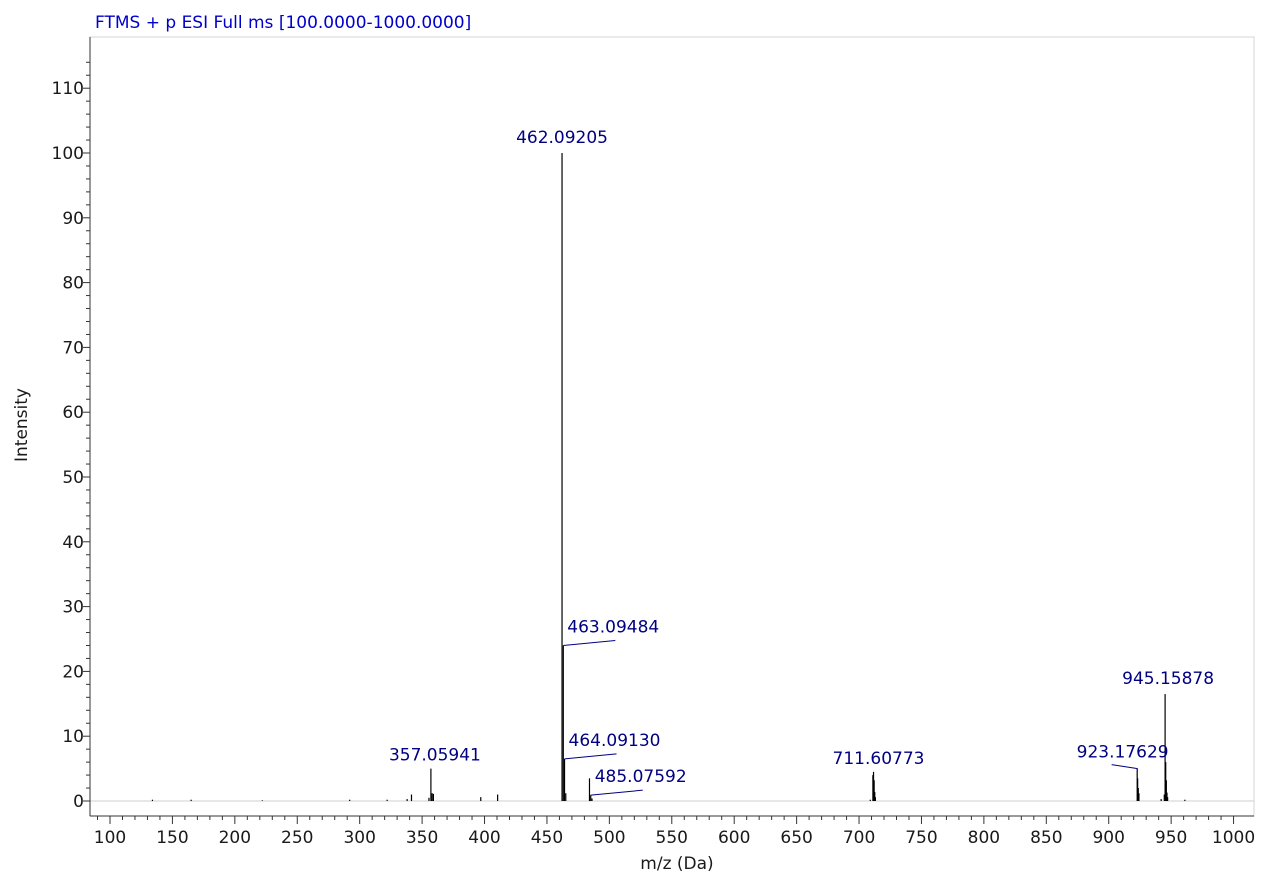  I want to click on x-tick-label: 250, so click(297, 838).